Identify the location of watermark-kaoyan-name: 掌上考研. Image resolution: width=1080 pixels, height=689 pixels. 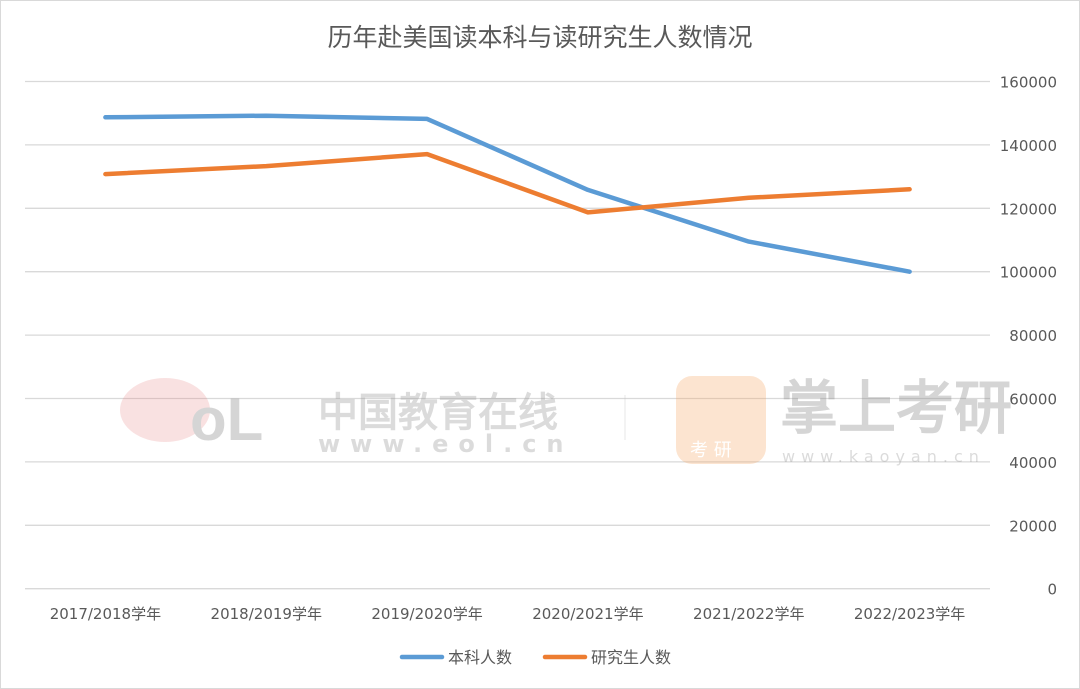
(896, 408).